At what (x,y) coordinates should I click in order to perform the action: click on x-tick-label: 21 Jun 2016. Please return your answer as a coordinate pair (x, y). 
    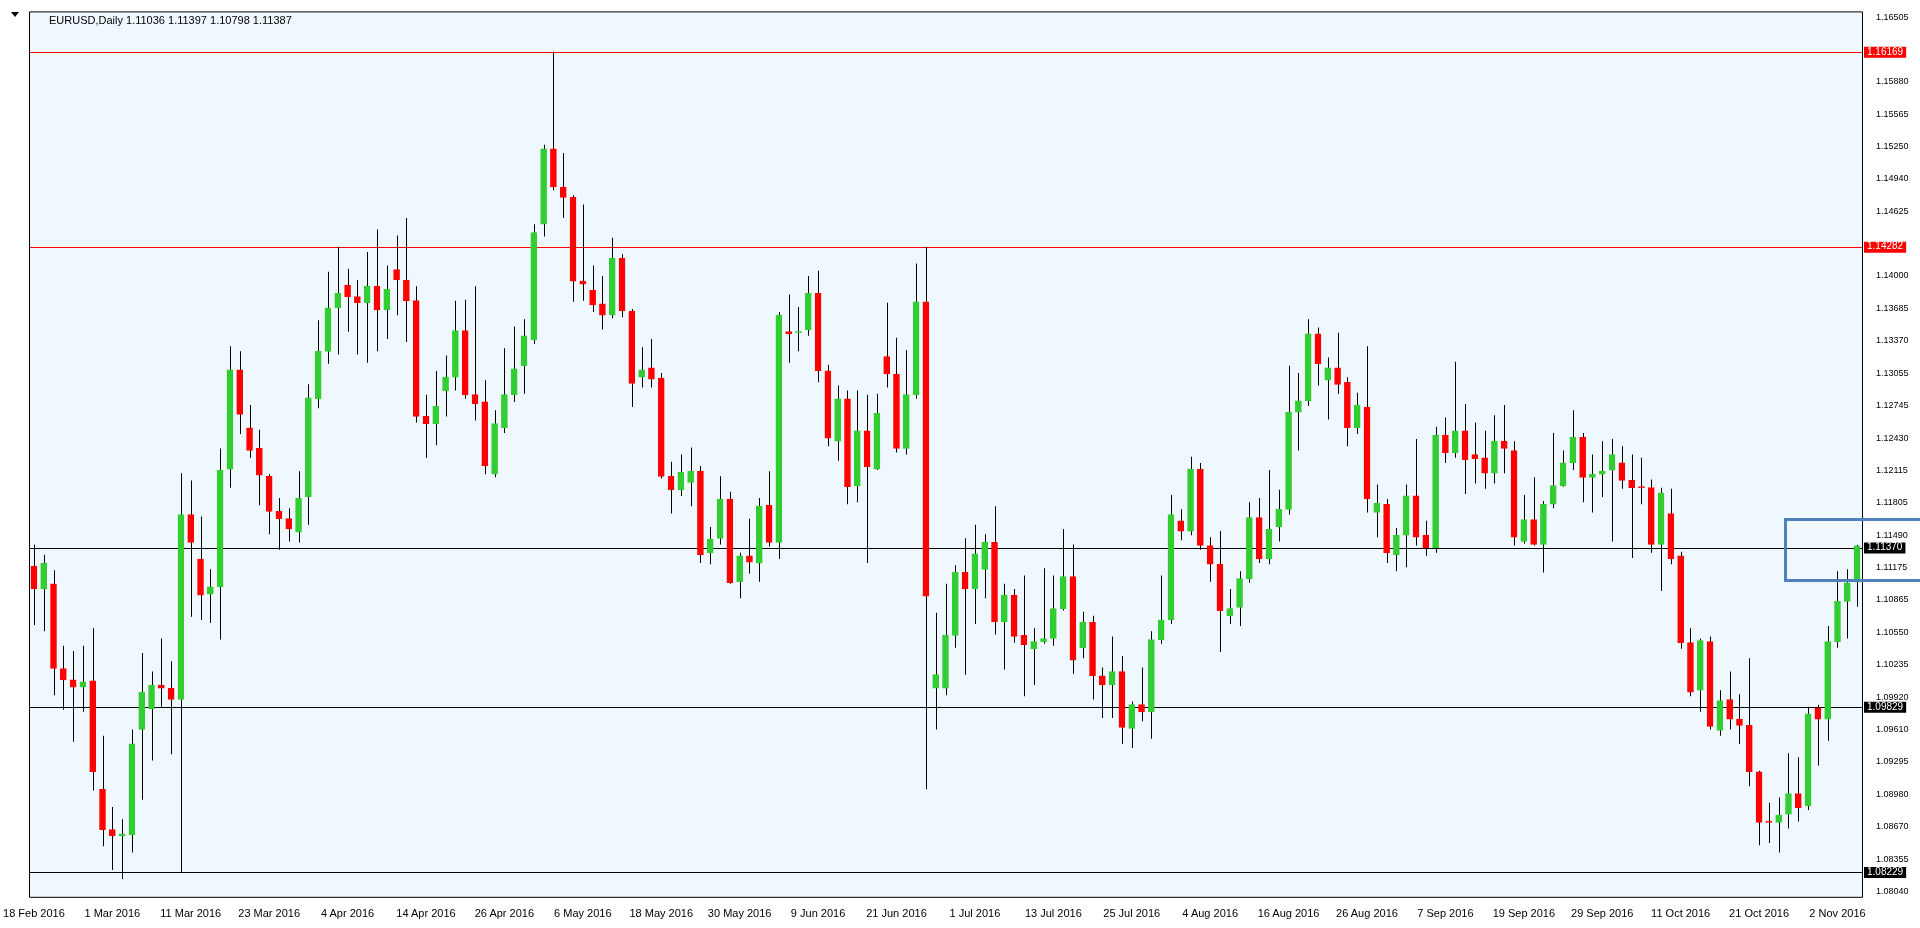
    Looking at the image, I should click on (896, 913).